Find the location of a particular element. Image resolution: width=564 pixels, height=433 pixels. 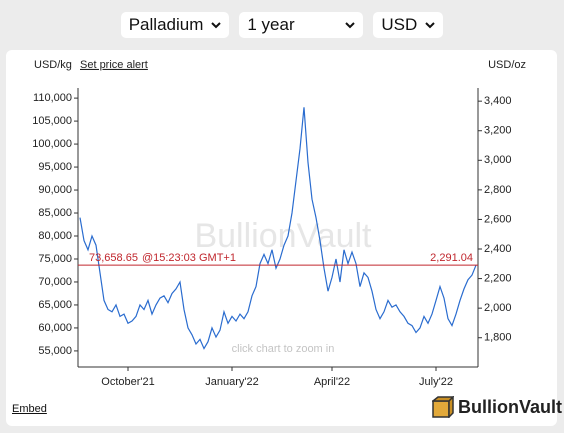

select-text: USD is located at coordinates (399, 24).